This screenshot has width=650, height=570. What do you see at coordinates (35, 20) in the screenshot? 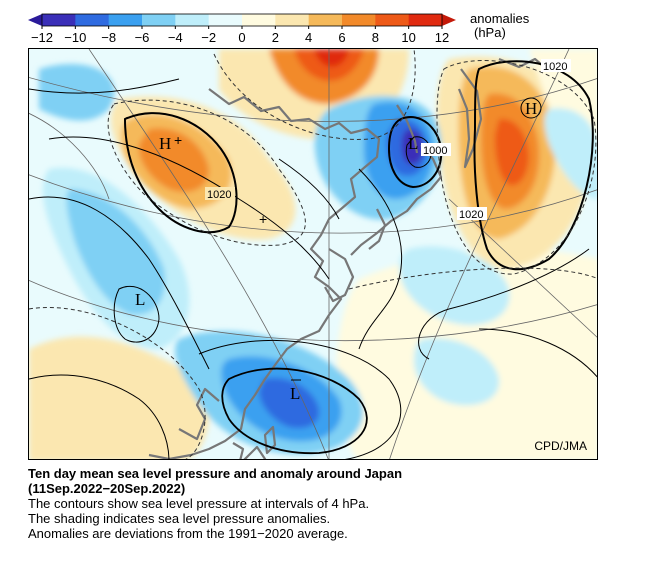
I see `colorbar-arrow-low` at bounding box center [35, 20].